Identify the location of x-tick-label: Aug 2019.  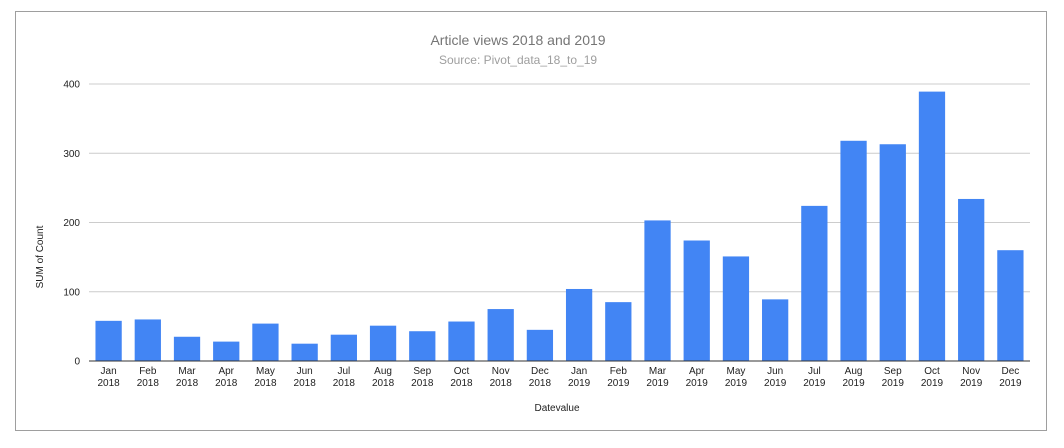
(853, 377).